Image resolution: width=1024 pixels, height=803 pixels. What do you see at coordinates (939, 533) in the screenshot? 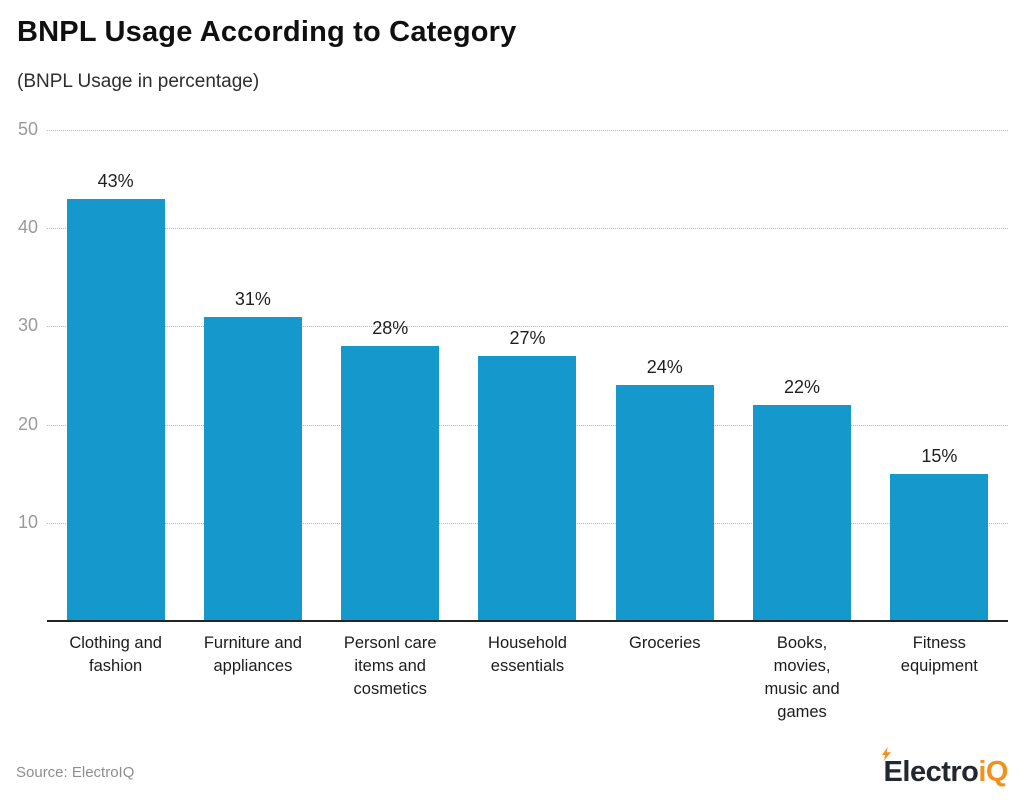
I see `bar-7: 15%` at bounding box center [939, 533].